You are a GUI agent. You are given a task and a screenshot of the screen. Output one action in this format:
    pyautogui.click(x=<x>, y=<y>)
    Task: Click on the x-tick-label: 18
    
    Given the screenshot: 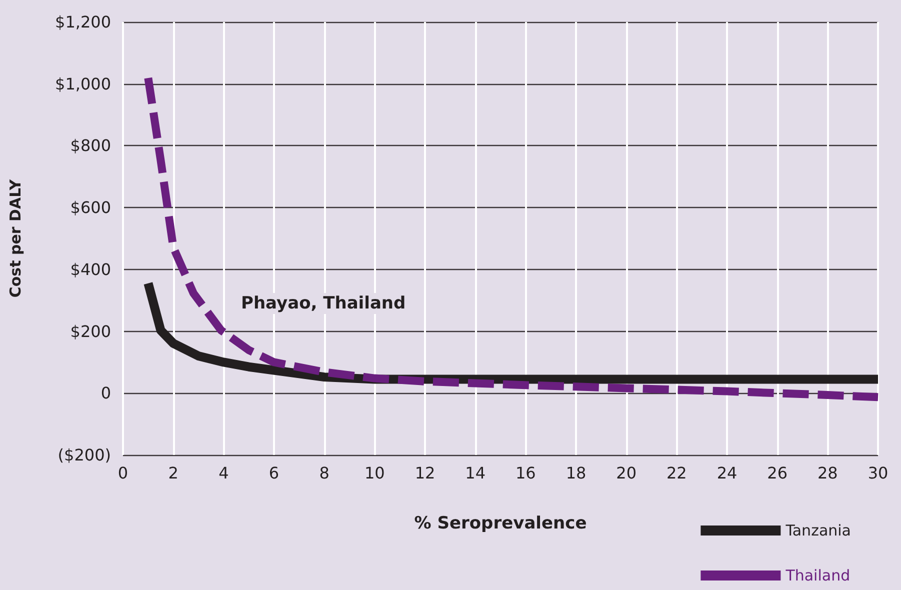 What is the action you would take?
    pyautogui.click(x=576, y=473)
    